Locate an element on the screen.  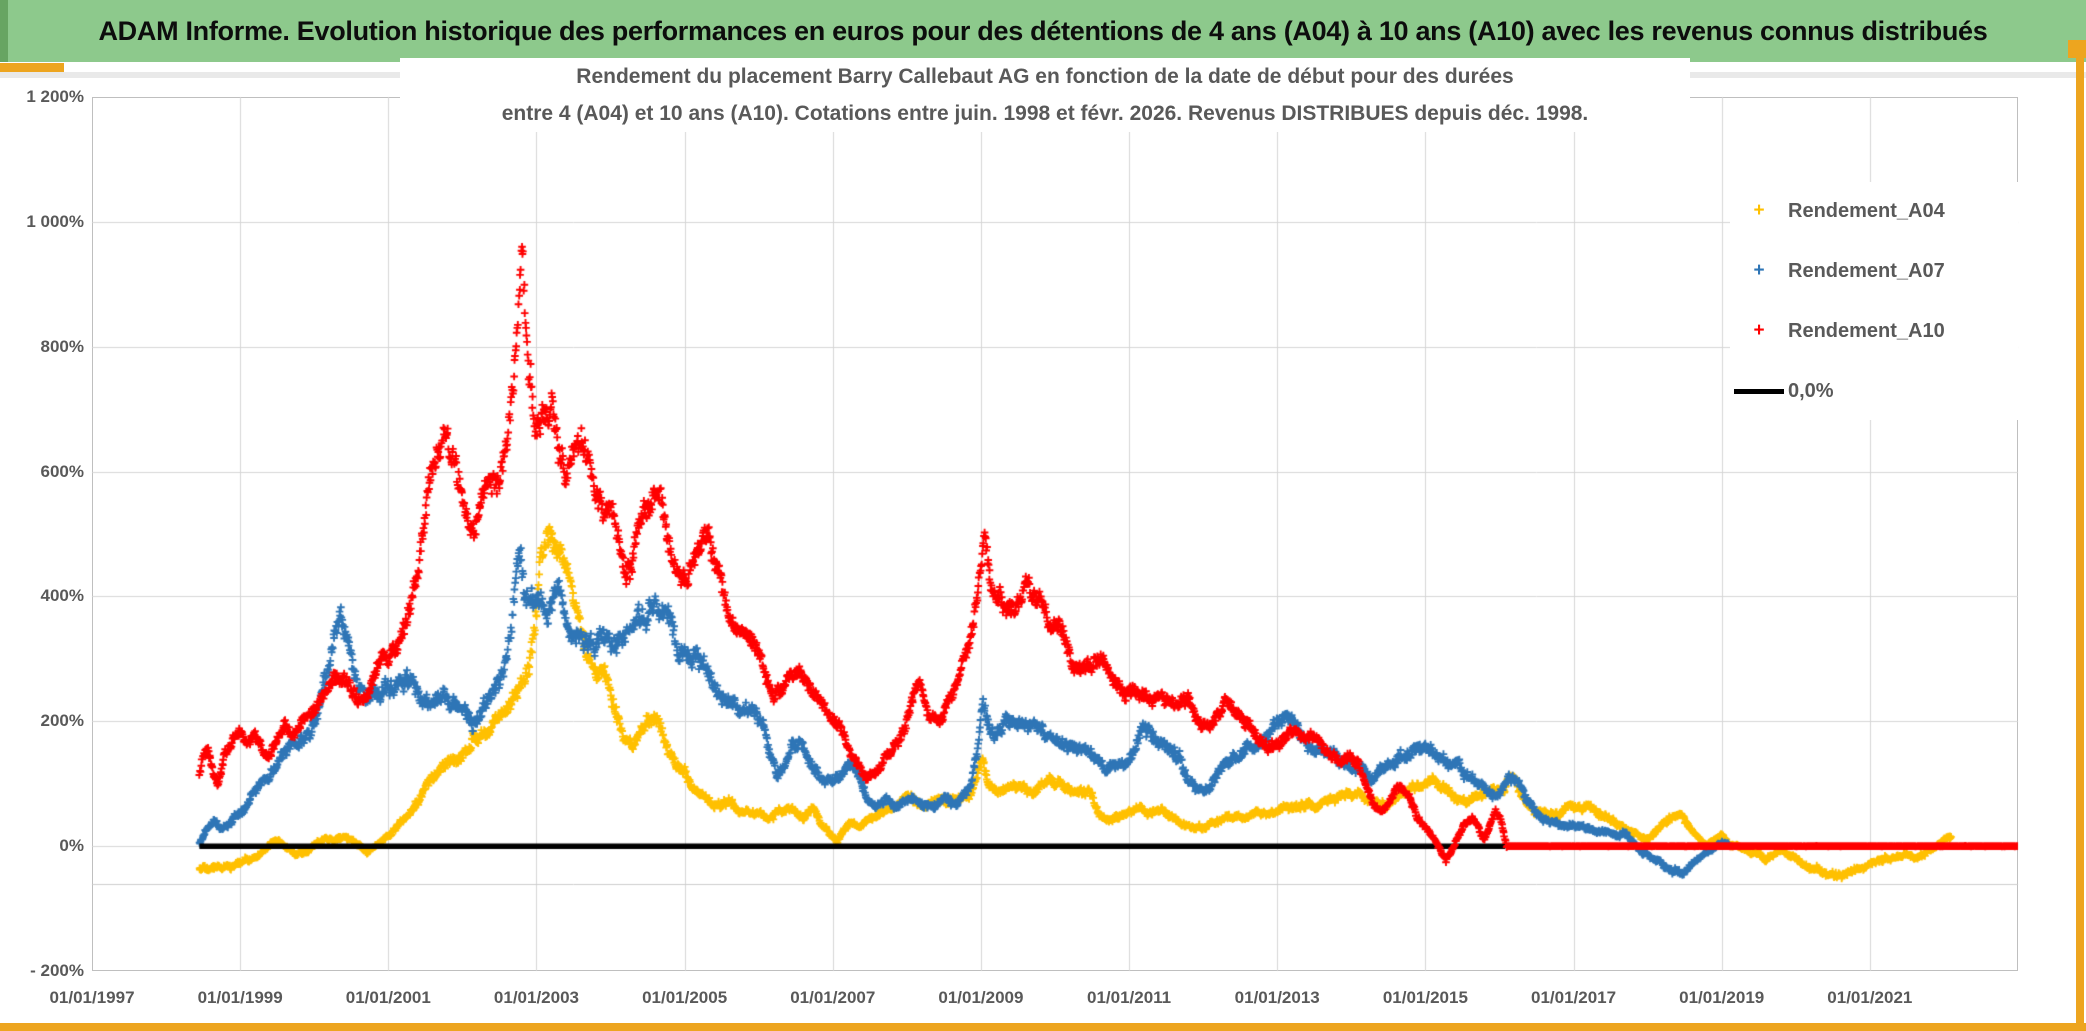
x-tick-label: 01/01/2013 is located at coordinates (1277, 997).